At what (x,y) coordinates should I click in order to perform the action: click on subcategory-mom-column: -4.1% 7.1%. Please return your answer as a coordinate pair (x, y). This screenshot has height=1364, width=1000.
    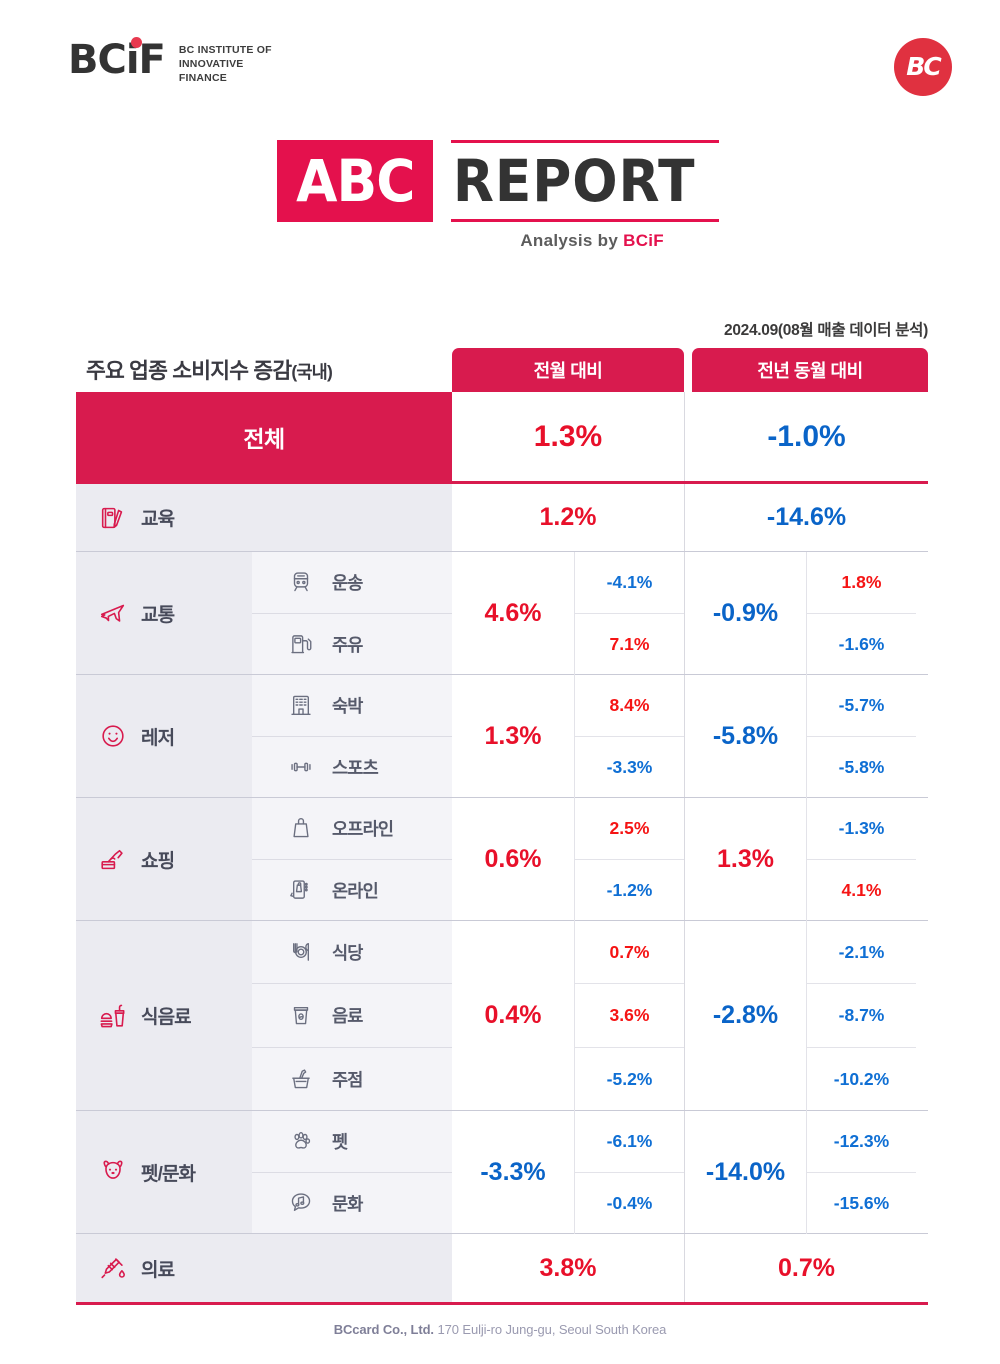
    Looking at the image, I should click on (629, 613).